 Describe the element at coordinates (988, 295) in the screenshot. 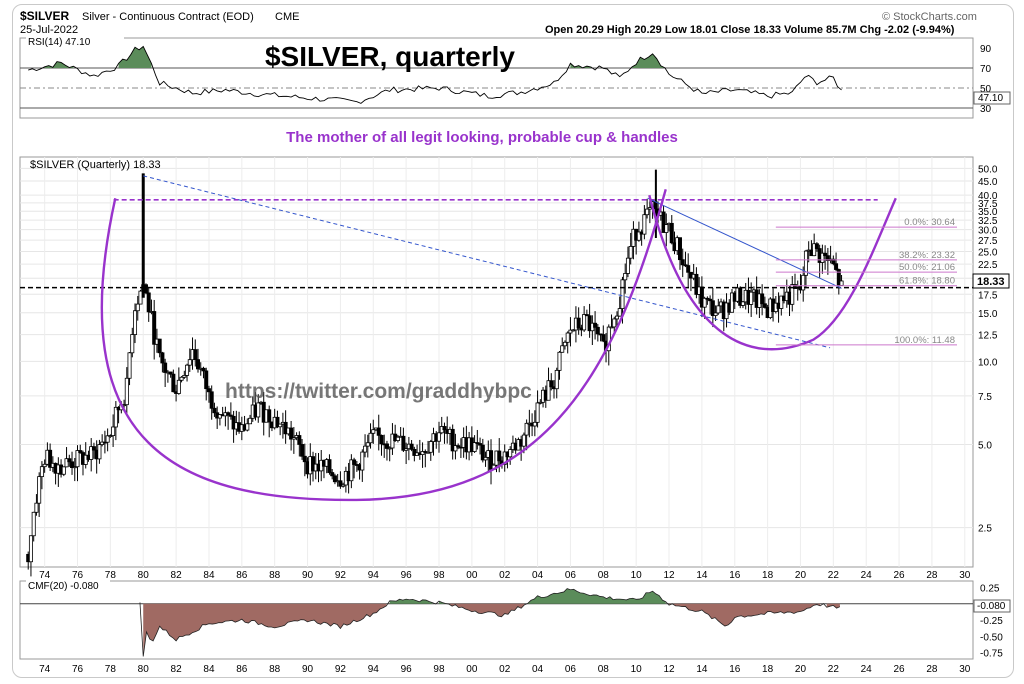

I see `price-y-tick-label: 17.5` at that location.